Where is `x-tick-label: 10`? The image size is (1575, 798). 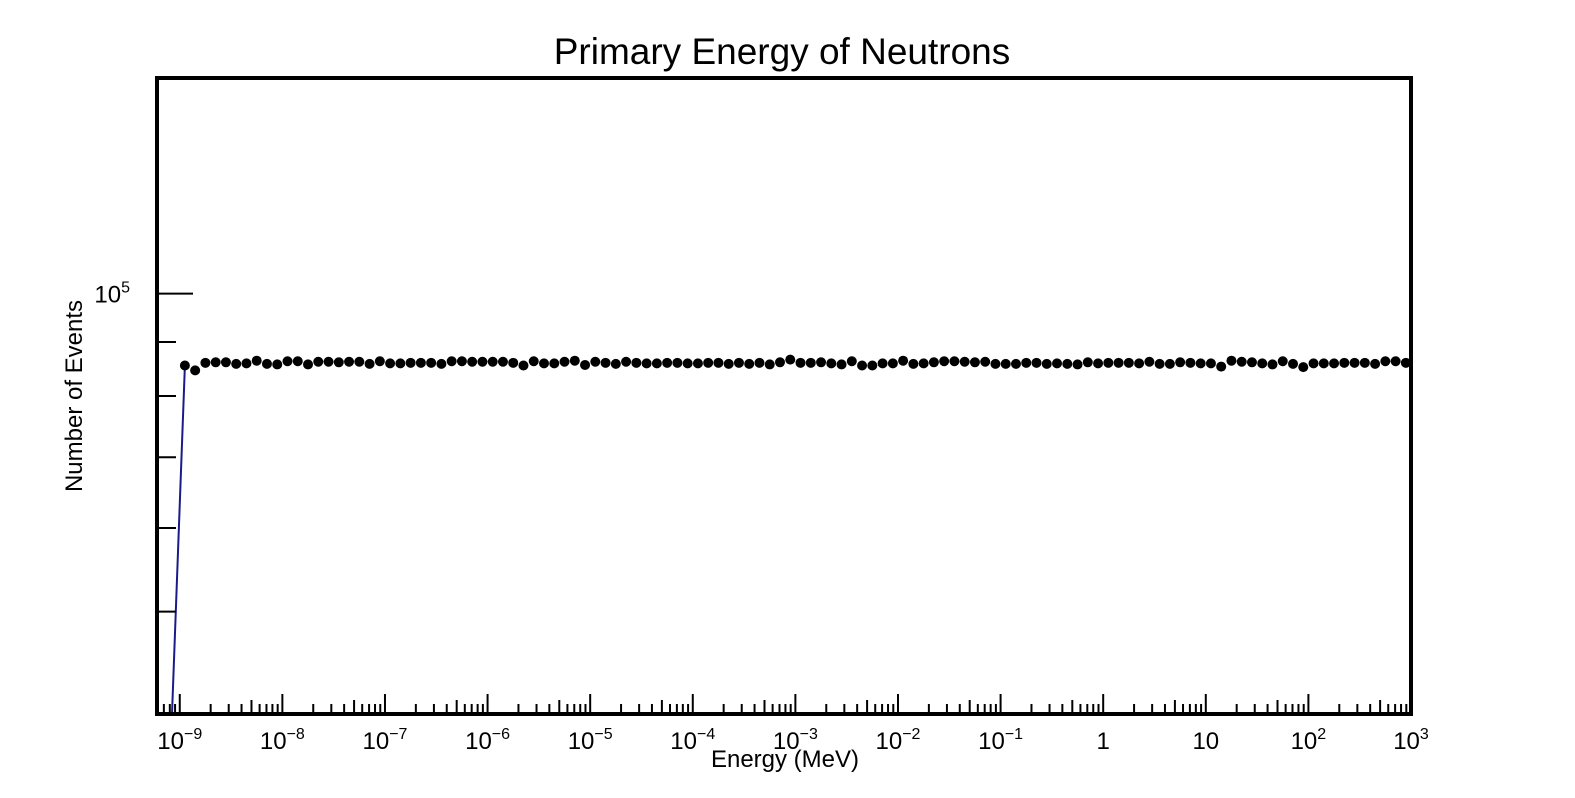
x-tick-label: 10 is located at coordinates (1205, 741).